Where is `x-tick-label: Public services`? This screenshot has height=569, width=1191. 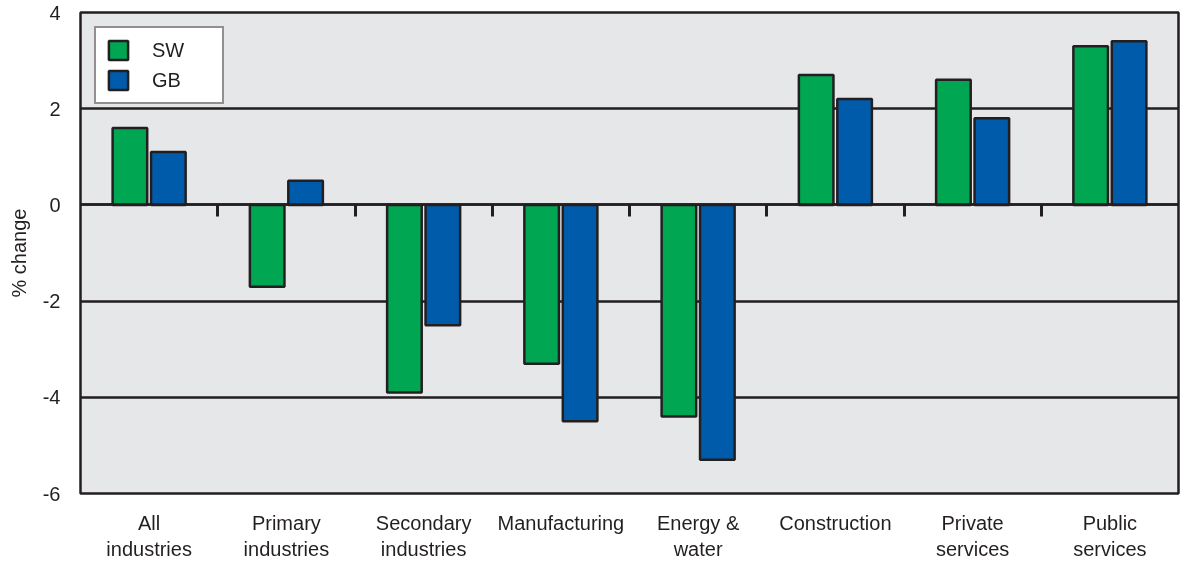
x-tick-label: Public services is located at coordinates (1110, 535).